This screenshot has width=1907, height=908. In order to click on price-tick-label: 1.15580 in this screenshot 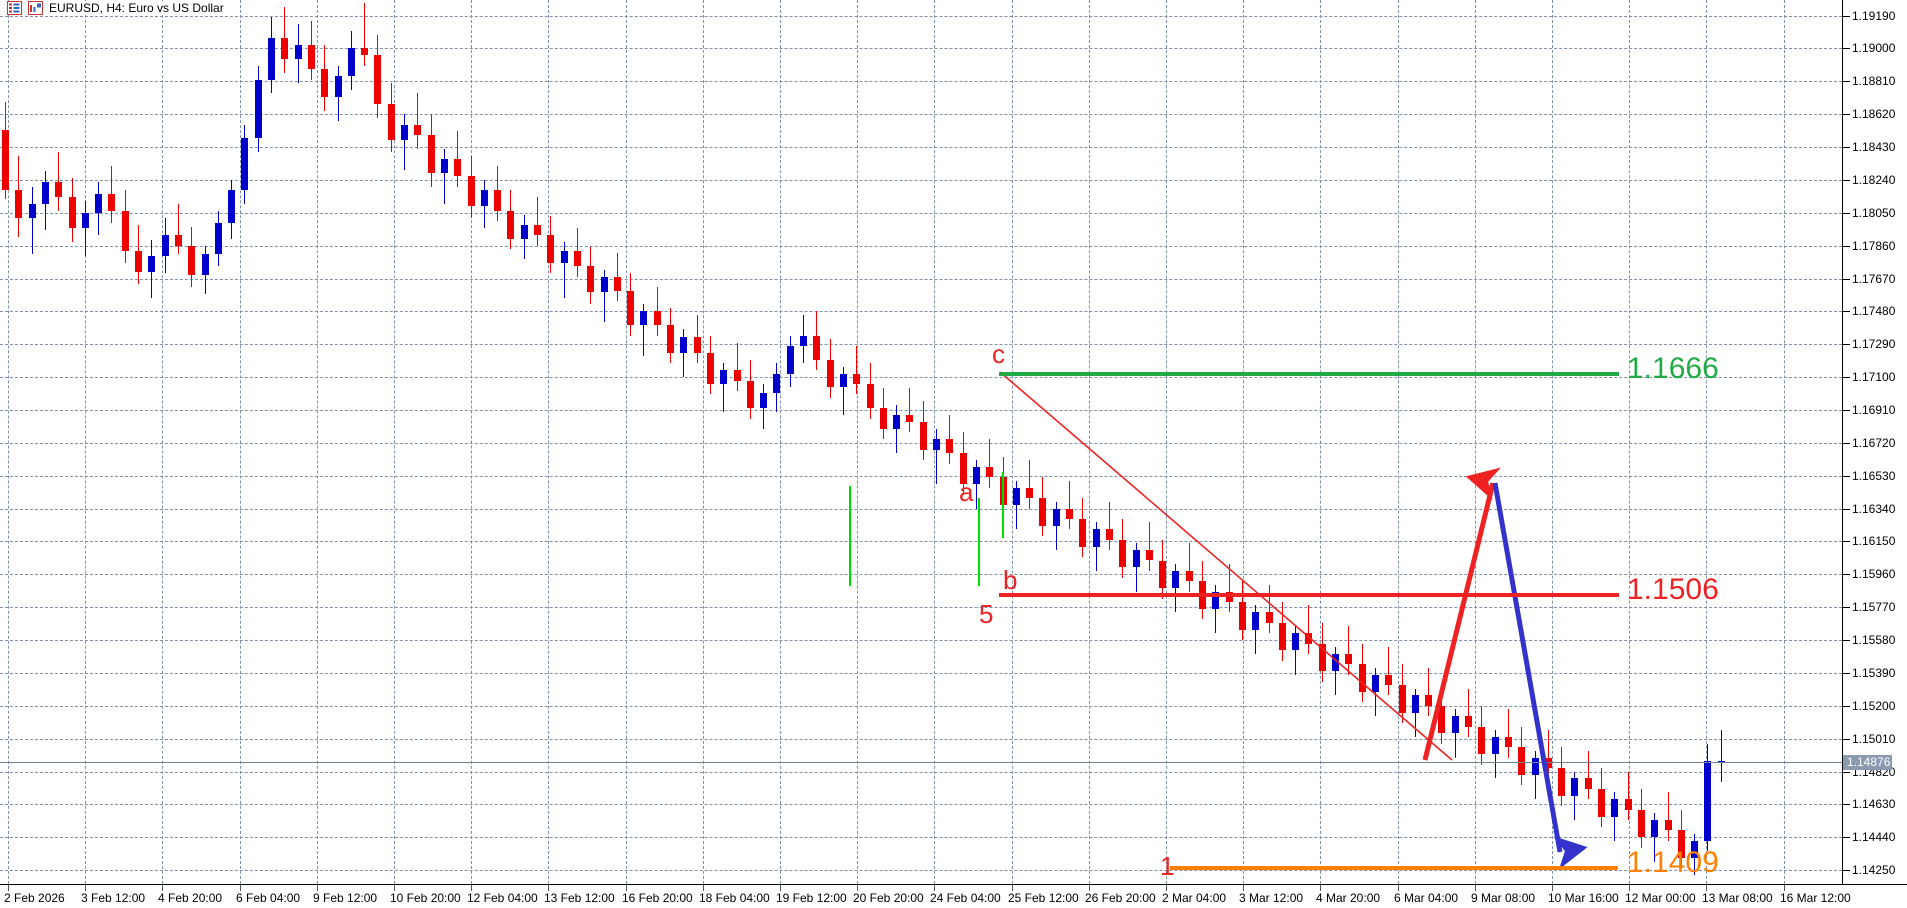, I will do `click(1874, 640)`.